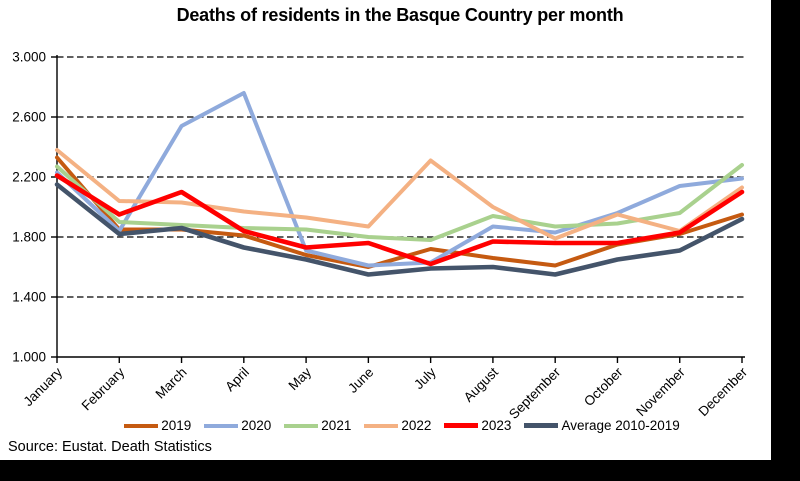 Image resolution: width=800 pixels, height=481 pixels. Describe the element at coordinates (399, 202) in the screenshot. I see `series-line-2021` at that location.